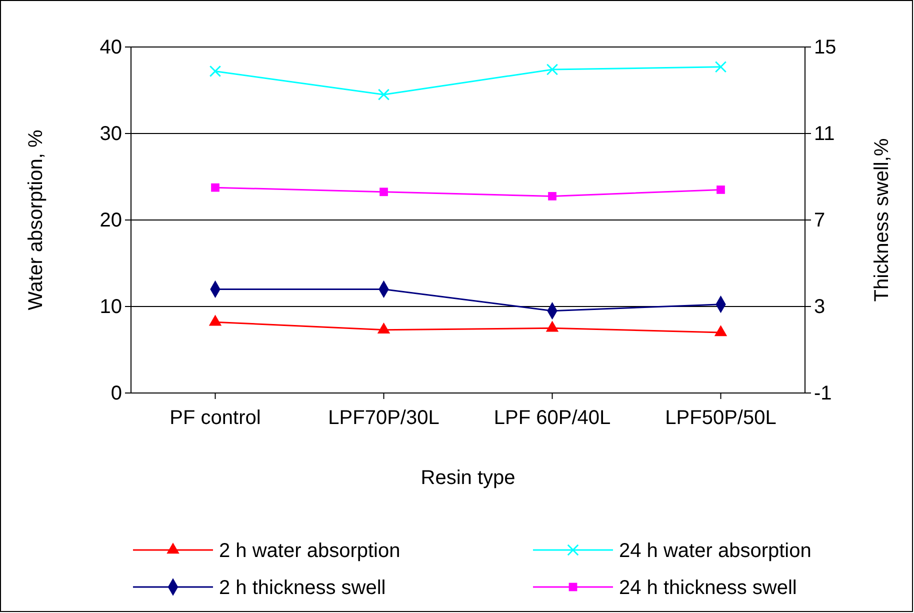 The height and width of the screenshot is (613, 914). Describe the element at coordinates (820, 220) in the screenshot. I see `y2-tick-label: 7` at that location.